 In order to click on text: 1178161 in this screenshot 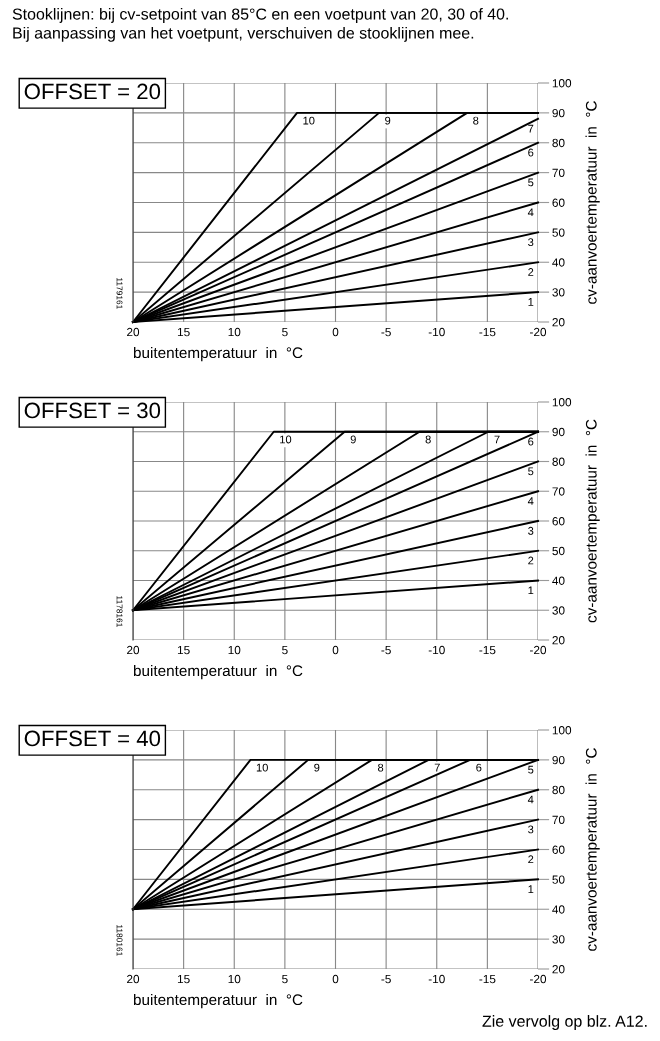, I will do `click(119, 611)`.